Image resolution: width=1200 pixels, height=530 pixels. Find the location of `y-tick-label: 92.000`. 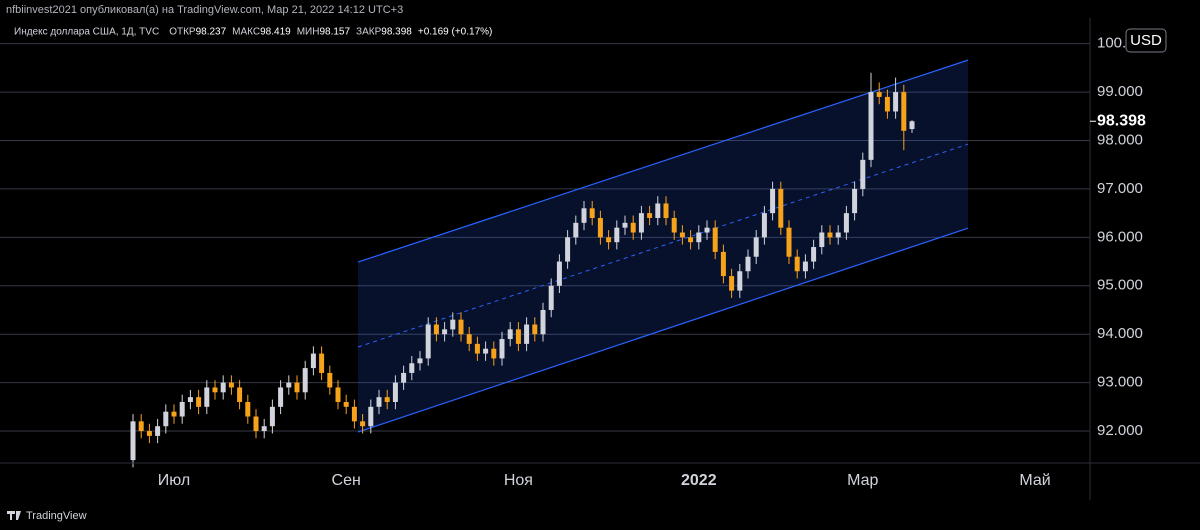

y-tick-label: 92.000 is located at coordinates (1120, 430).